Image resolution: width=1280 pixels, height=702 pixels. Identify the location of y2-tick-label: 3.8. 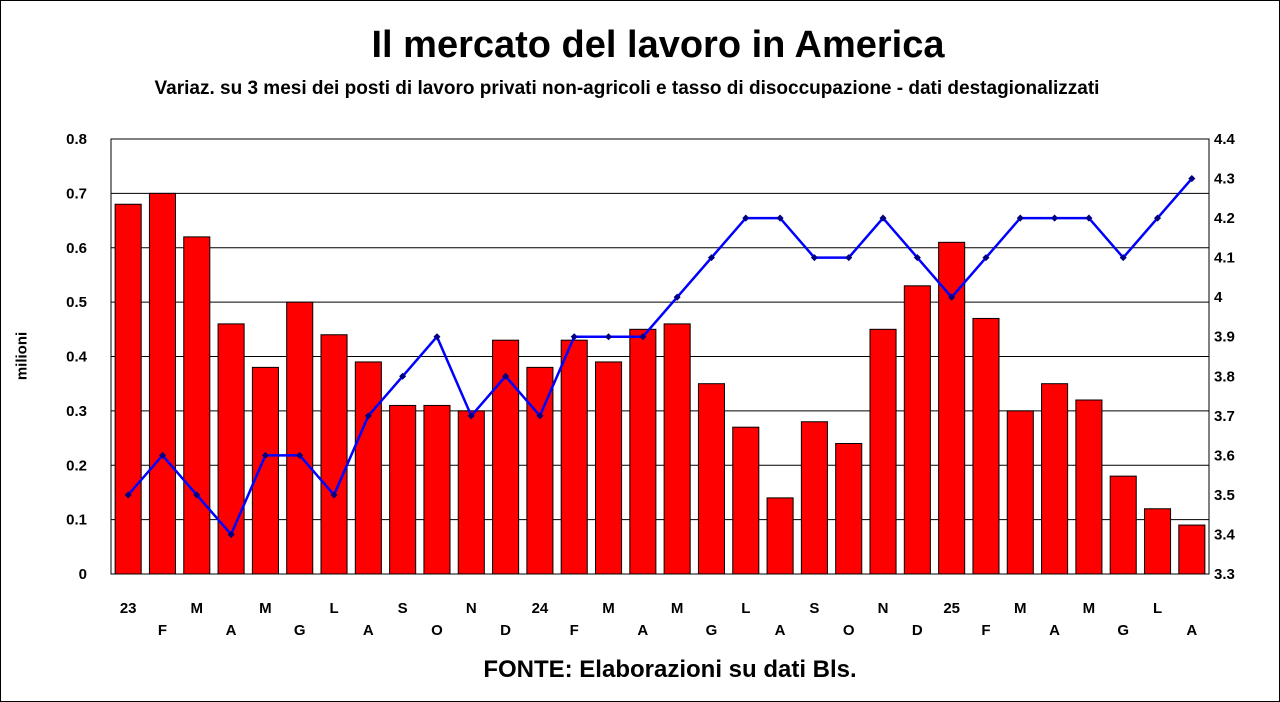
(1224, 376).